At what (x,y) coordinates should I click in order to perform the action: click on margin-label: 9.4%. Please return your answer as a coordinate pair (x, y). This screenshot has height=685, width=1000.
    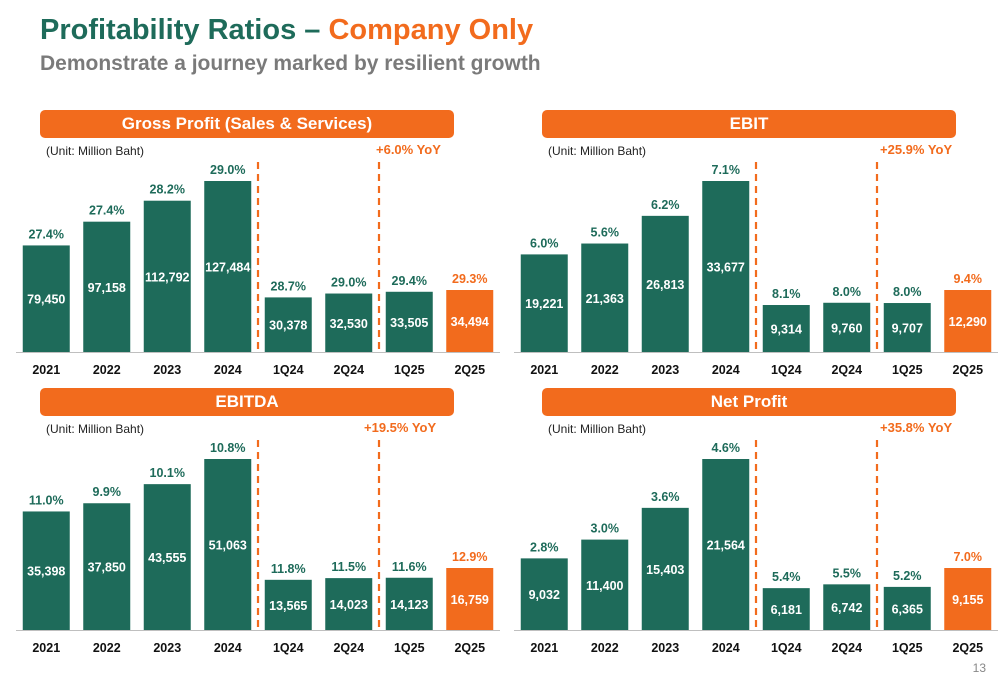
    Looking at the image, I should click on (968, 279).